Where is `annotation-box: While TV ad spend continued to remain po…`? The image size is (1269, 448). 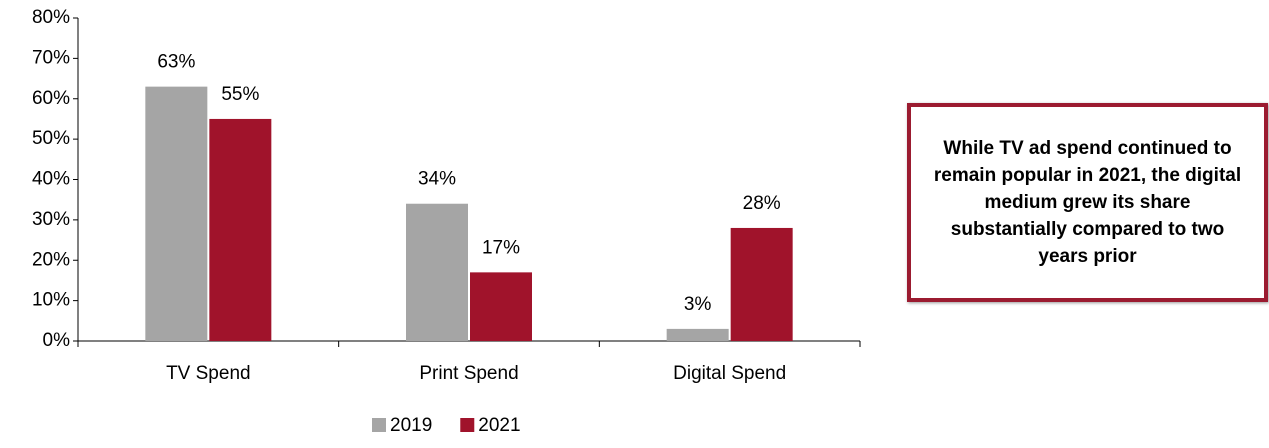 annotation-box: While TV ad spend continued to remain po… is located at coordinates (1087, 202).